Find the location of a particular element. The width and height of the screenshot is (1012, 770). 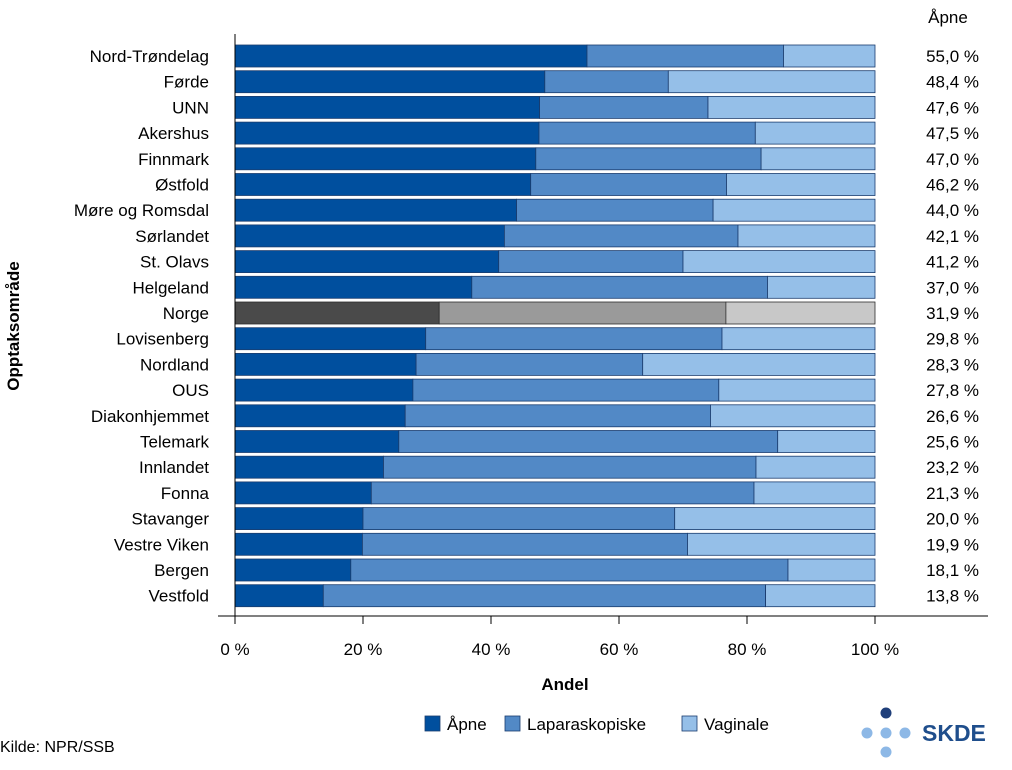

bar-vestre-viken-vaginale is located at coordinates (781, 544).